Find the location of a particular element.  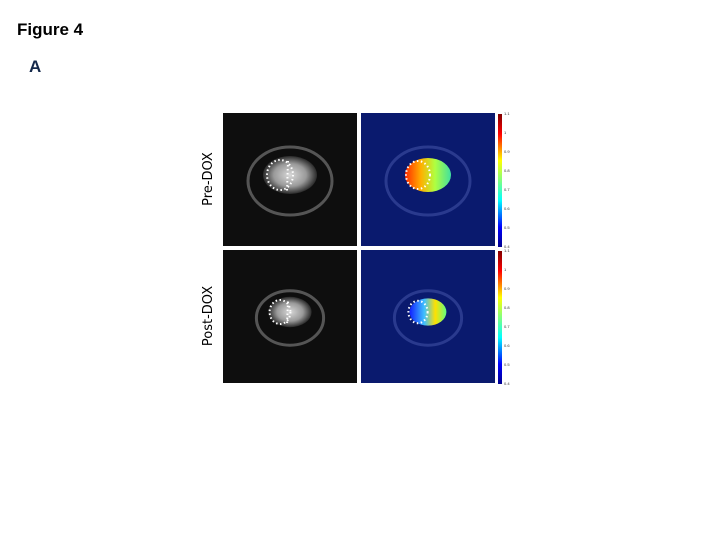

row-label: Post-DOX is located at coordinates (208, 316).